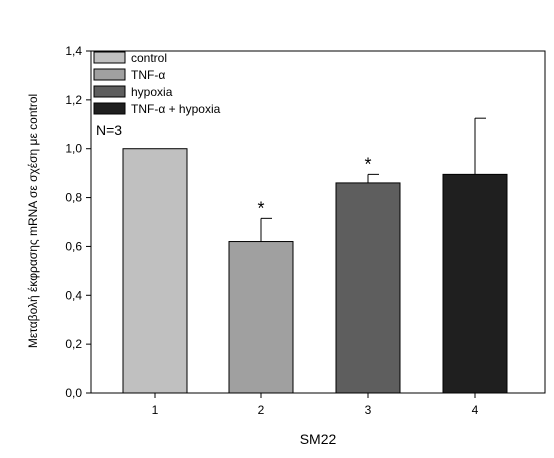 The width and height of the screenshot is (554, 458). What do you see at coordinates (314, 186) in the screenshot?
I see `significance-layer: **` at bounding box center [314, 186].